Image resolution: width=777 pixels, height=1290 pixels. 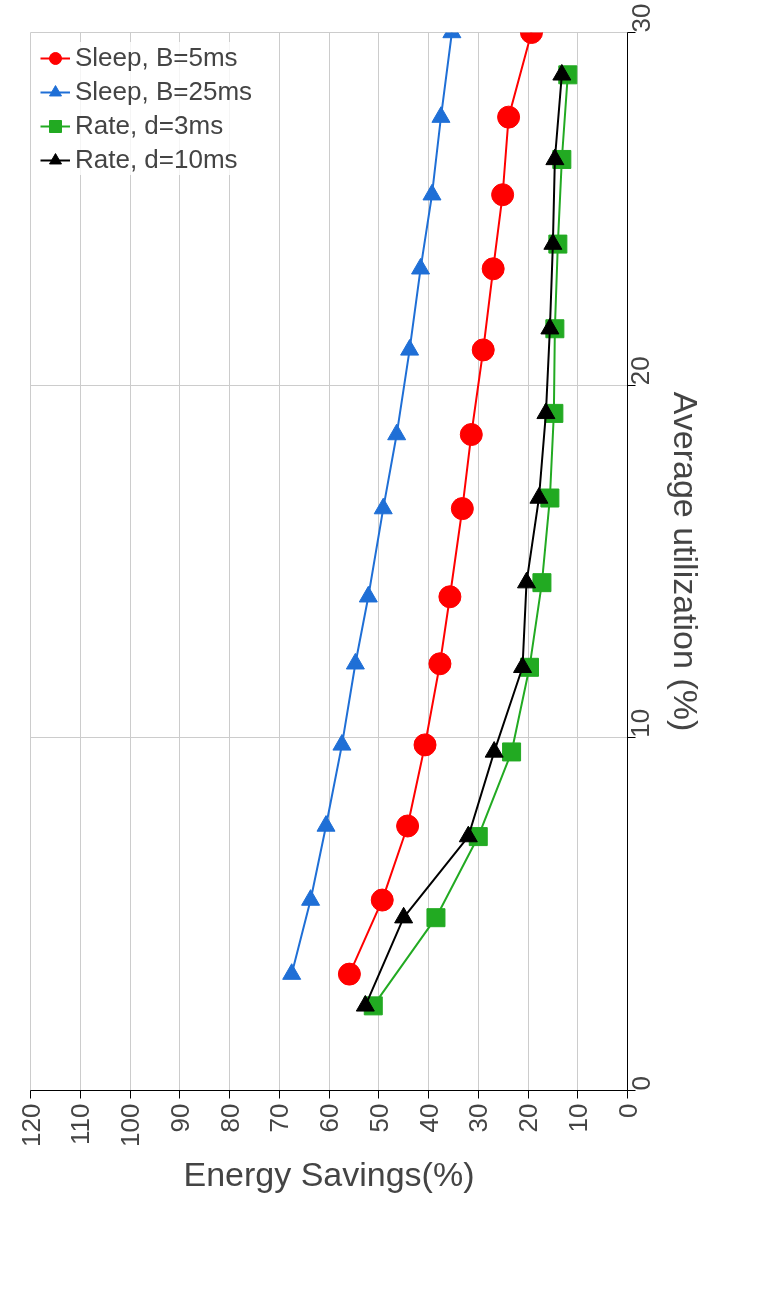 What do you see at coordinates (577, 1118) in the screenshot?
I see `x-tick-label: 10` at bounding box center [577, 1118].